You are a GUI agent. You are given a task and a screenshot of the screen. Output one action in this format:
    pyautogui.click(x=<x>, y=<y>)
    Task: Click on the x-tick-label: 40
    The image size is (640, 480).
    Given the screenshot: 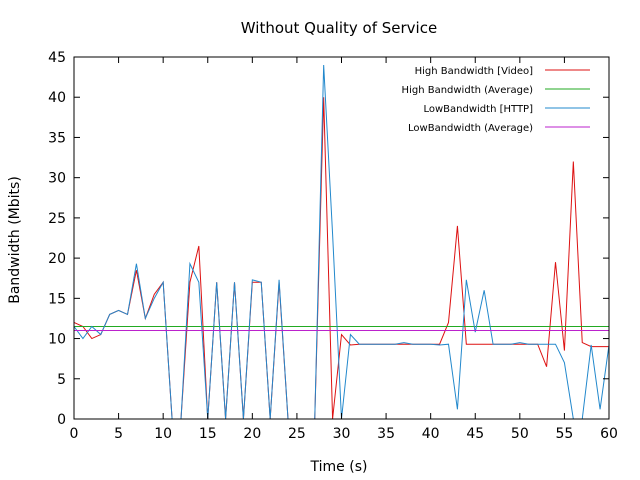 What is the action you would take?
    pyautogui.click(x=431, y=434)
    